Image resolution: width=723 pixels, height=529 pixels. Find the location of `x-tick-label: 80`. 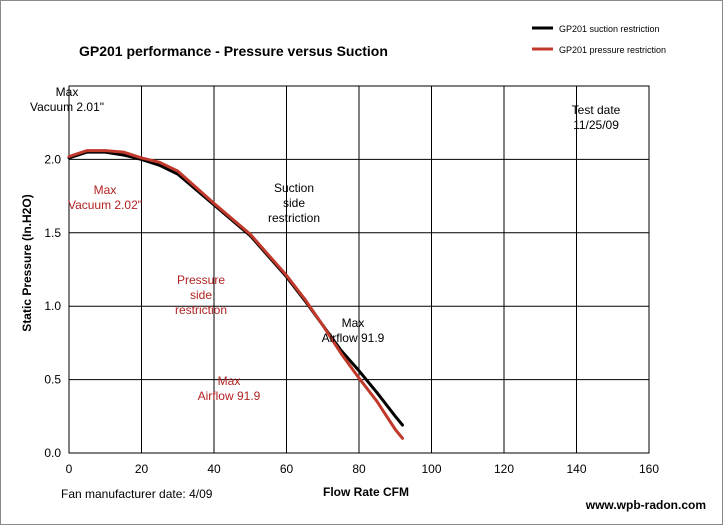

x-tick-label: 80 is located at coordinates (359, 469).